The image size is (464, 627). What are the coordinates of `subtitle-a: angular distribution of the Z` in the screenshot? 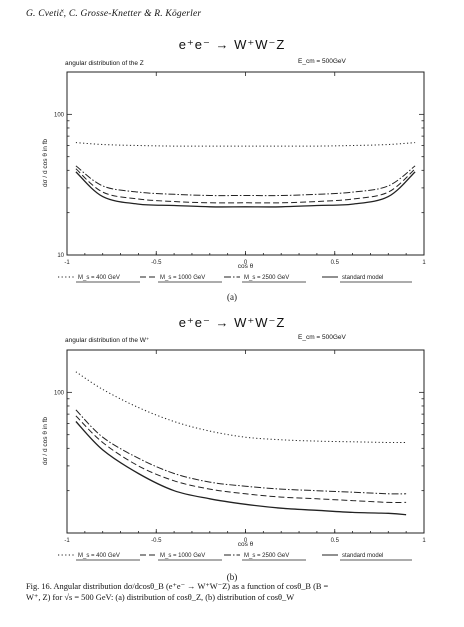 It's located at (104, 63).